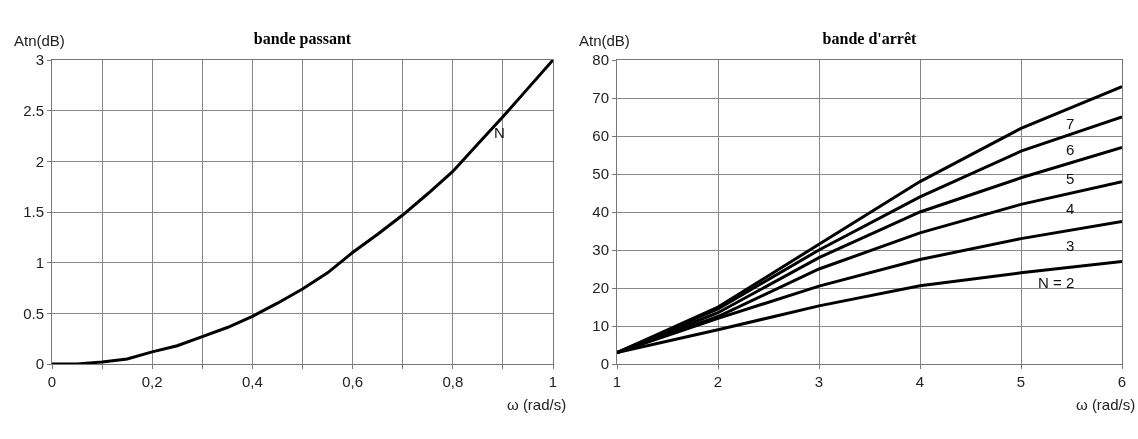 The height and width of the screenshot is (439, 1138). Describe the element at coordinates (870, 38) in the screenshot. I see `chart-title: bande d'arrêt` at that location.